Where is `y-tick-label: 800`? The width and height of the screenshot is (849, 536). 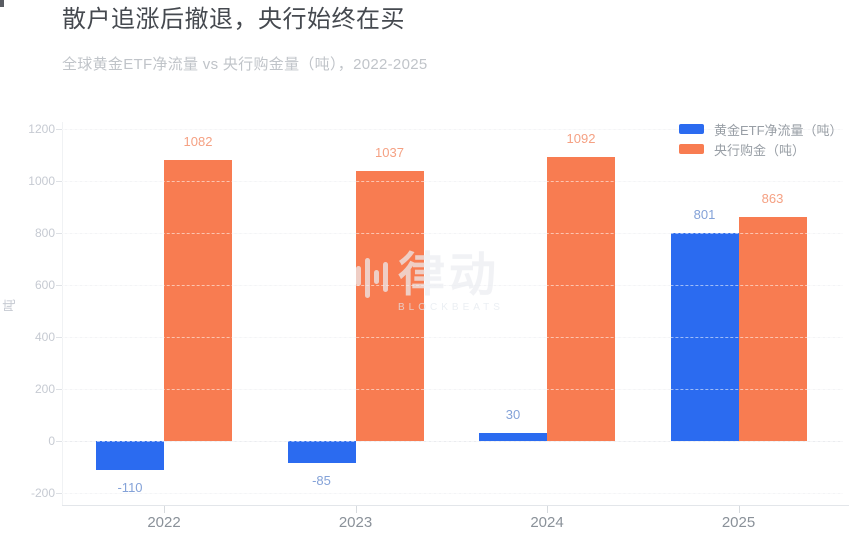
y-tick-label: 800 is located at coordinates (44, 233).